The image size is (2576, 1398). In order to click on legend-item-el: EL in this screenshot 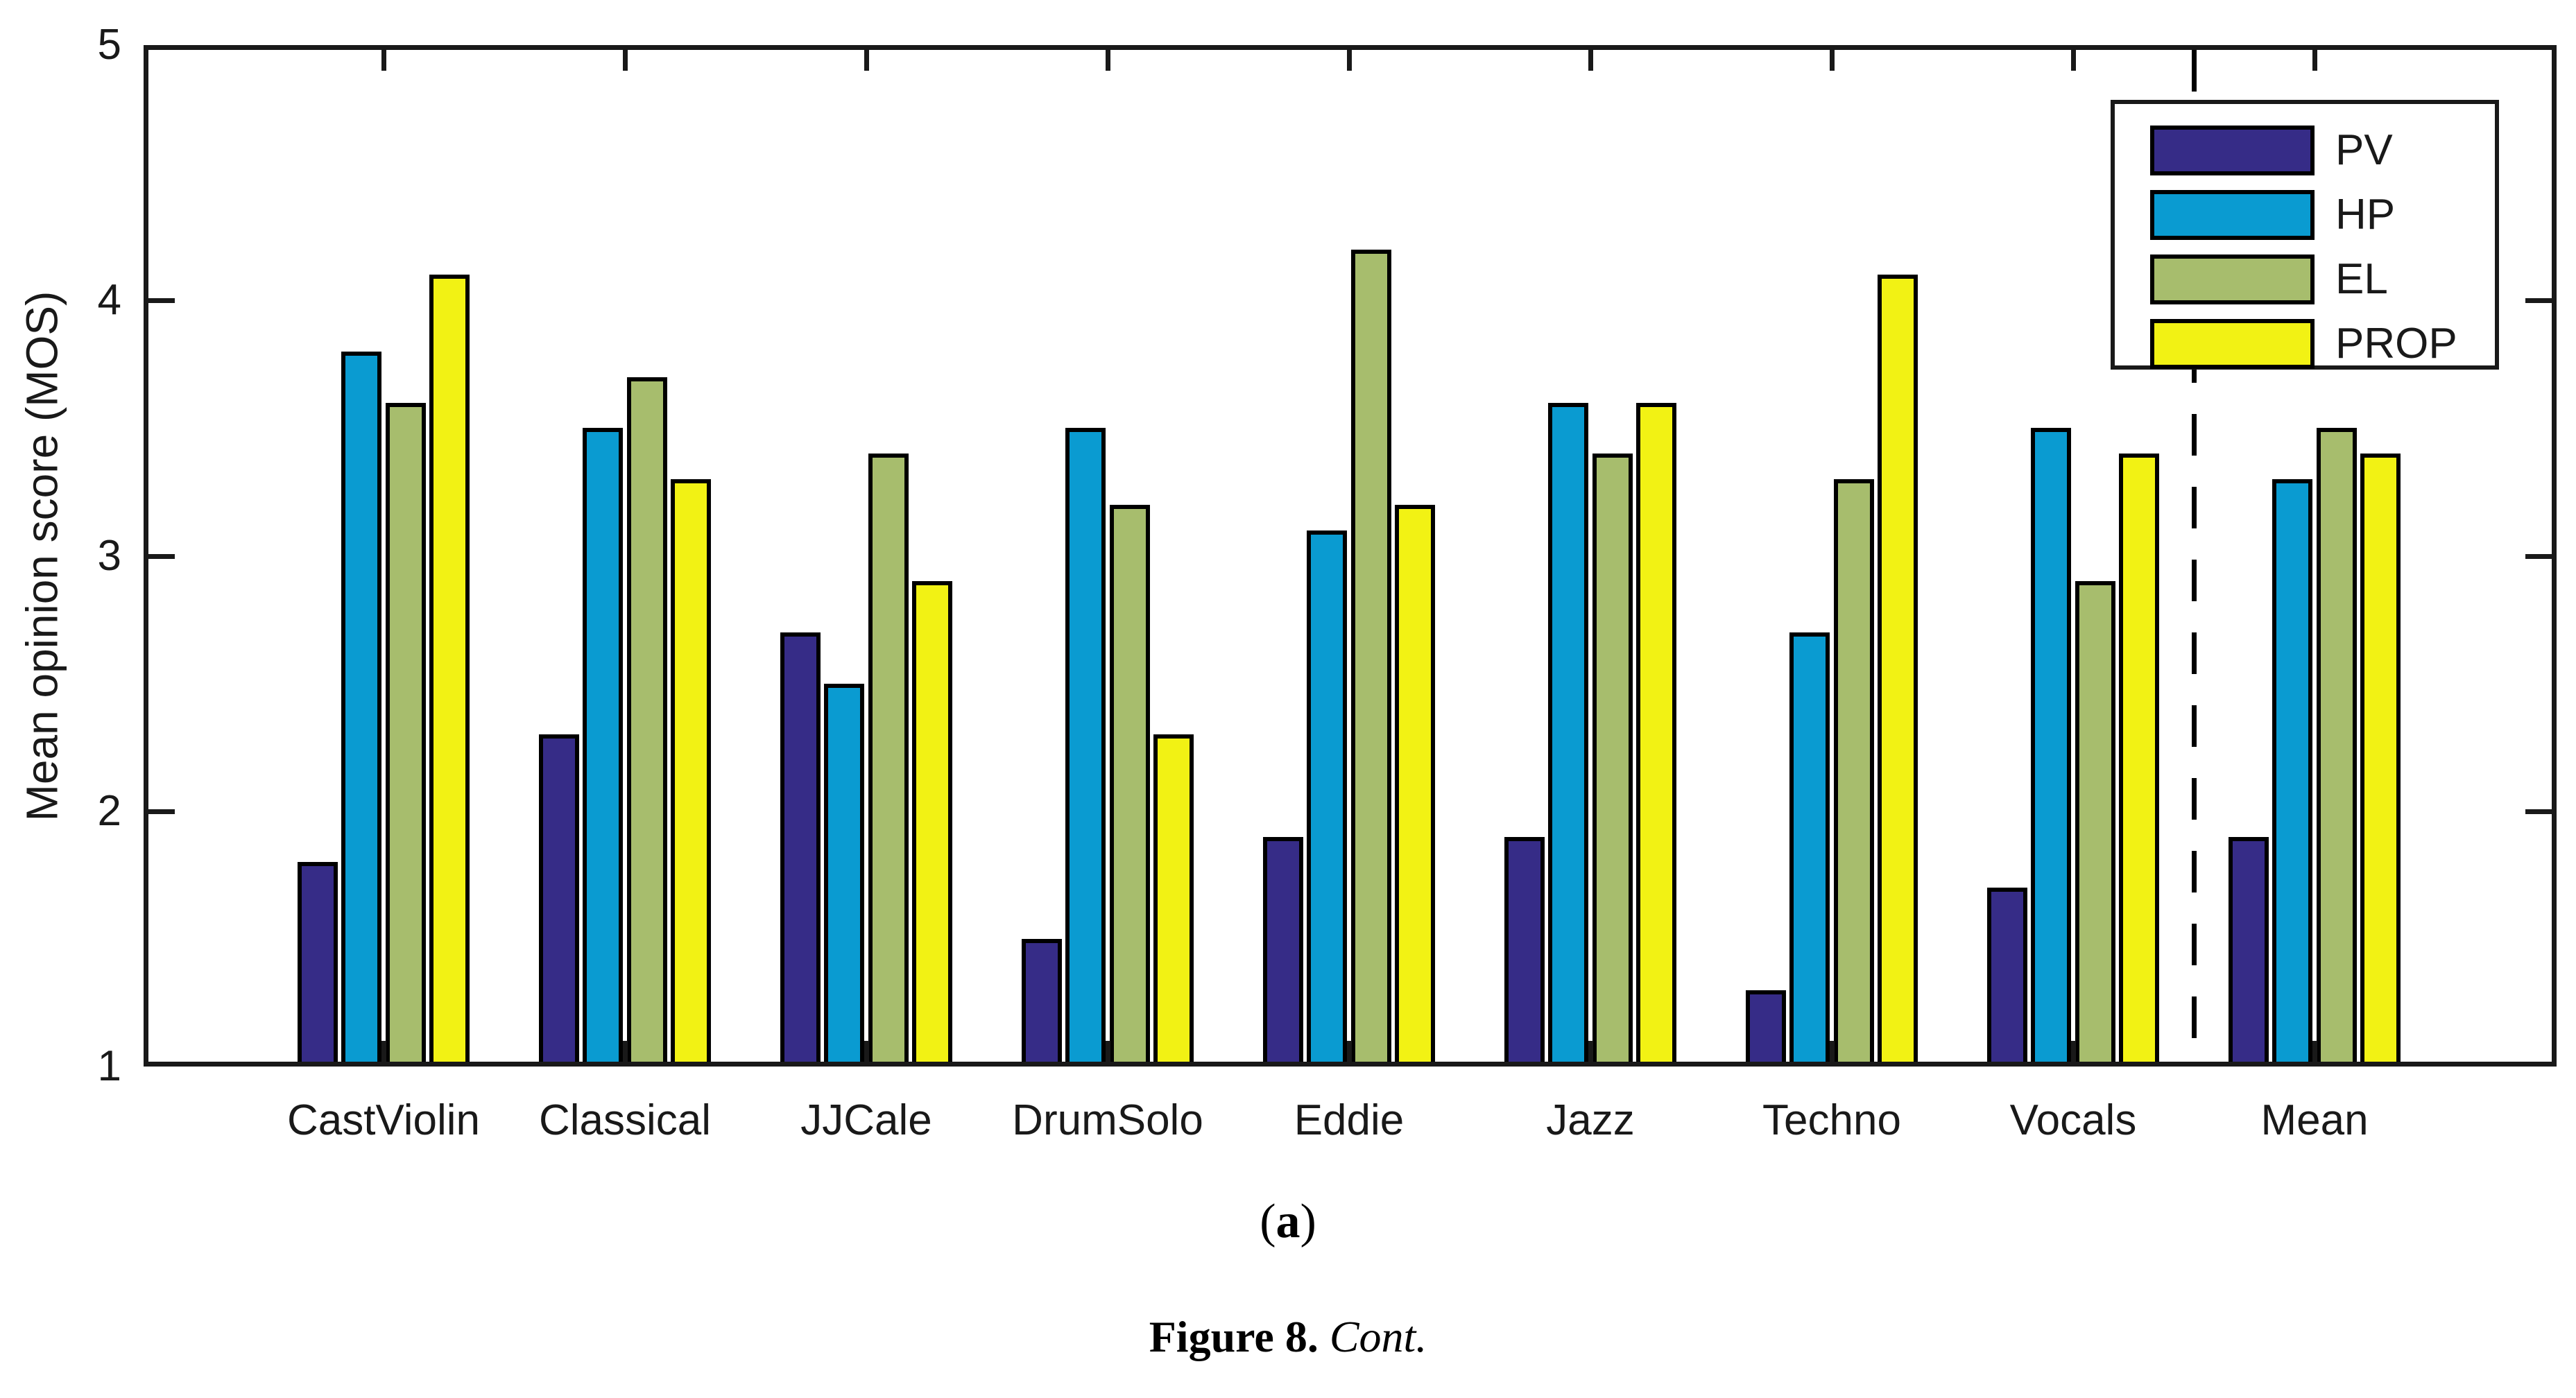, I will do `click(2322, 279)`.